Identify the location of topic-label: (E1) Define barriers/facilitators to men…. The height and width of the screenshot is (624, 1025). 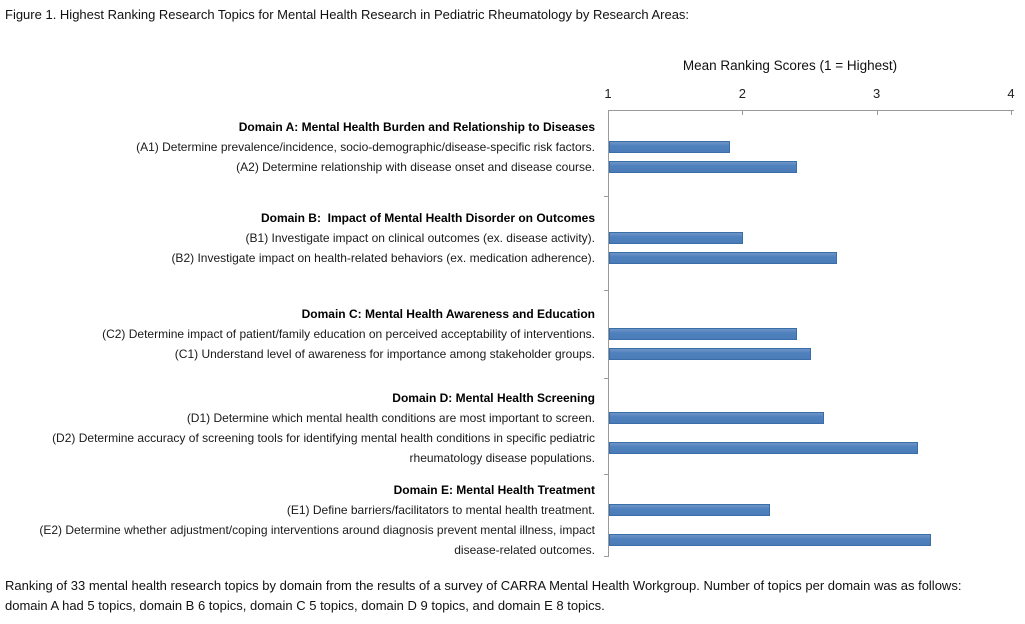
(440, 510).